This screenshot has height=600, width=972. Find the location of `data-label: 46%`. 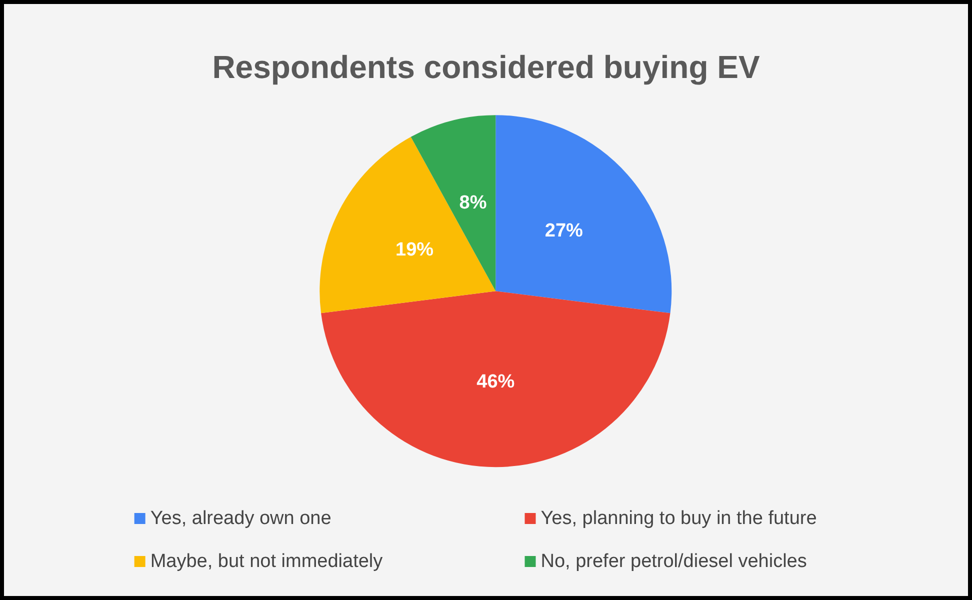

data-label: 46% is located at coordinates (495, 382).